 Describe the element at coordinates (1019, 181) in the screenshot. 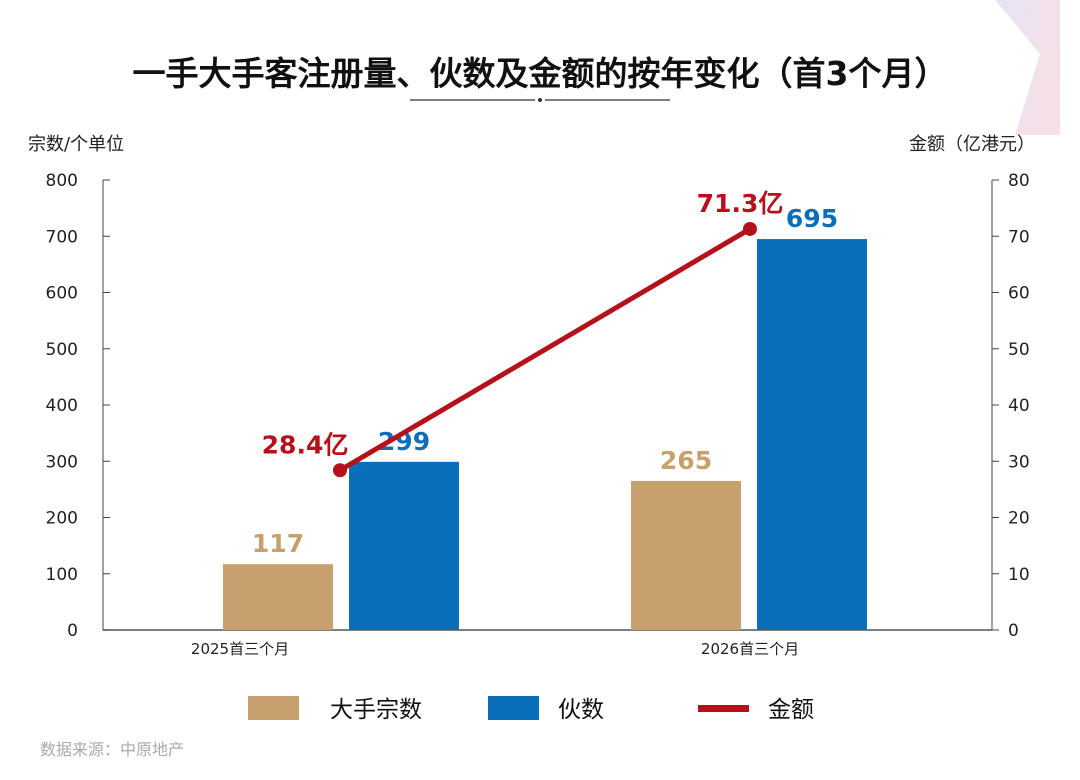

I see `right-tick-label: 80` at that location.